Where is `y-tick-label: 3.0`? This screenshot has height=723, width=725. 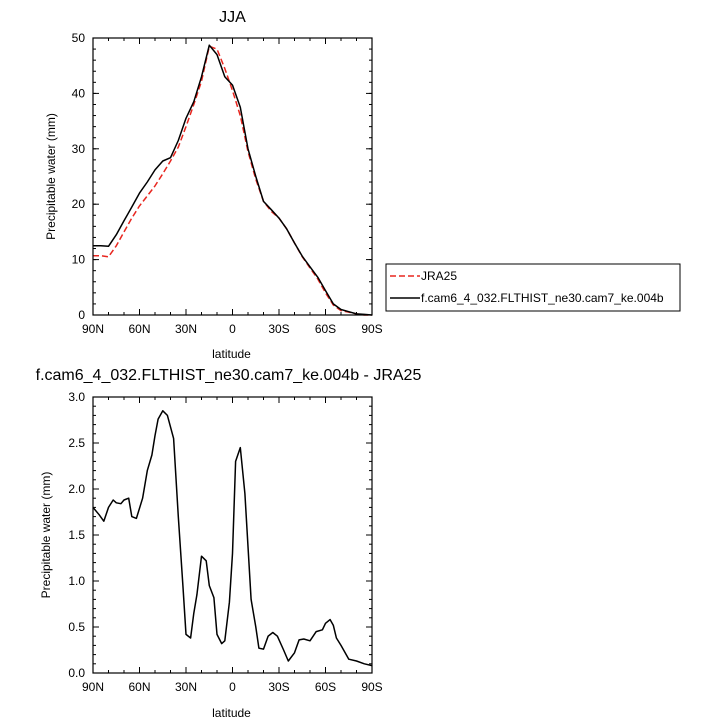
y-tick-label: 3.0 is located at coordinates (76, 397).